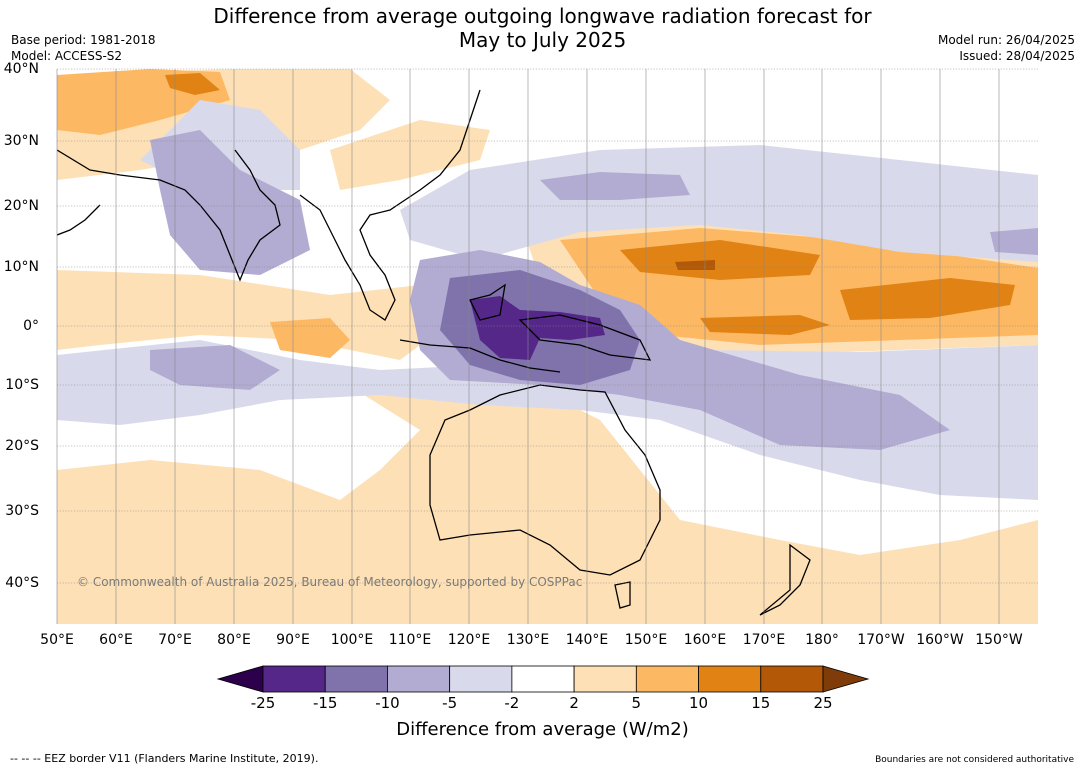  What do you see at coordinates (31, 326) in the screenshot?
I see `lat-label: 0°` at bounding box center [31, 326].